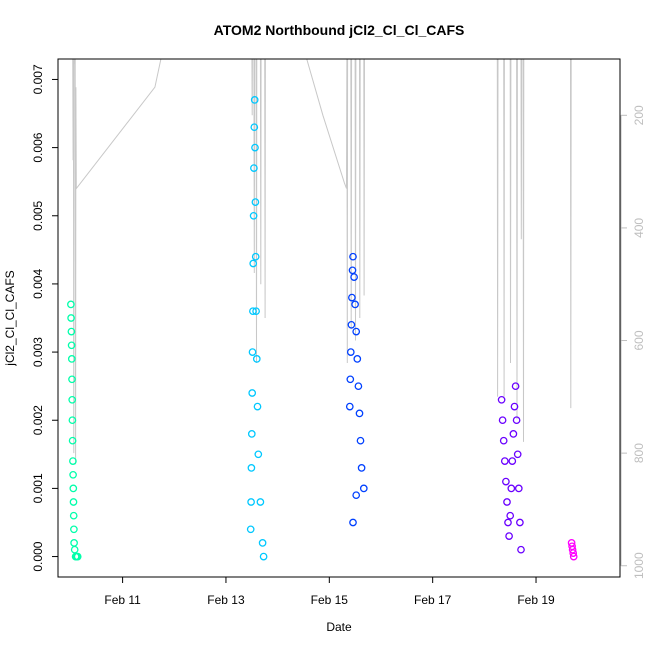 The height and width of the screenshot is (655, 650). I want to click on right-tick-label: 200, so click(639, 115).